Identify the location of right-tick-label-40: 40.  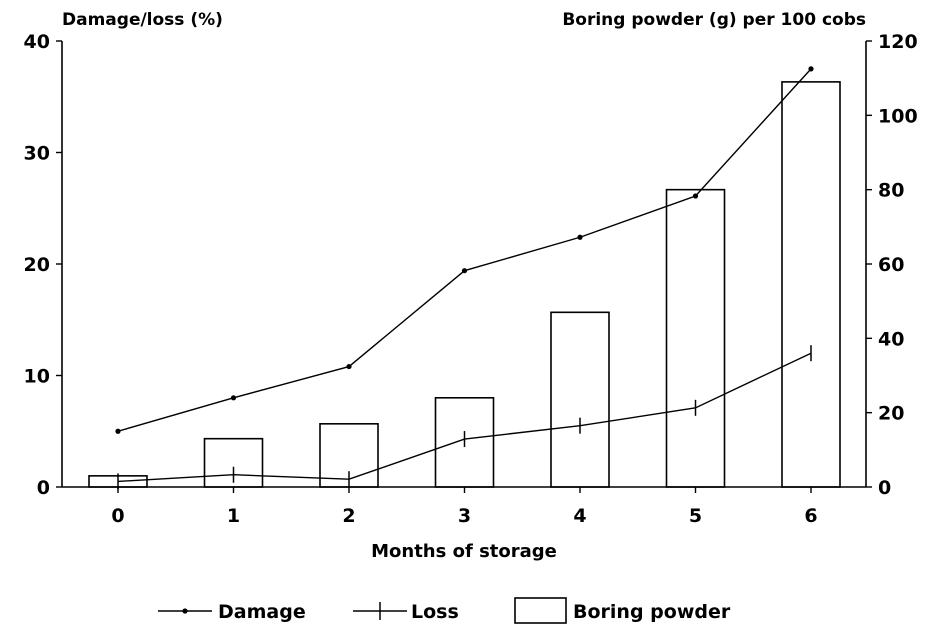
(891, 339).